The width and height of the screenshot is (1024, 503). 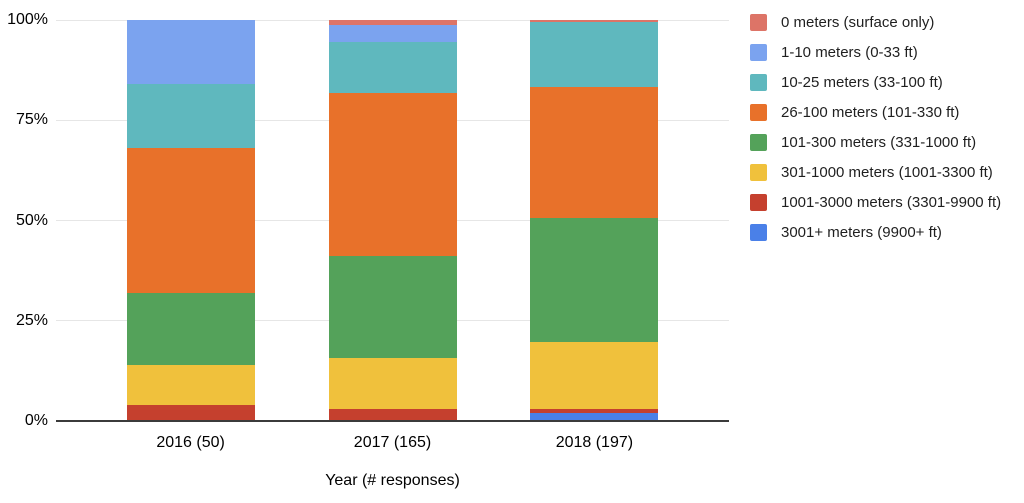 I want to click on legend-item: 101-300 meters (331-1000 ft), so click(x=875, y=142).